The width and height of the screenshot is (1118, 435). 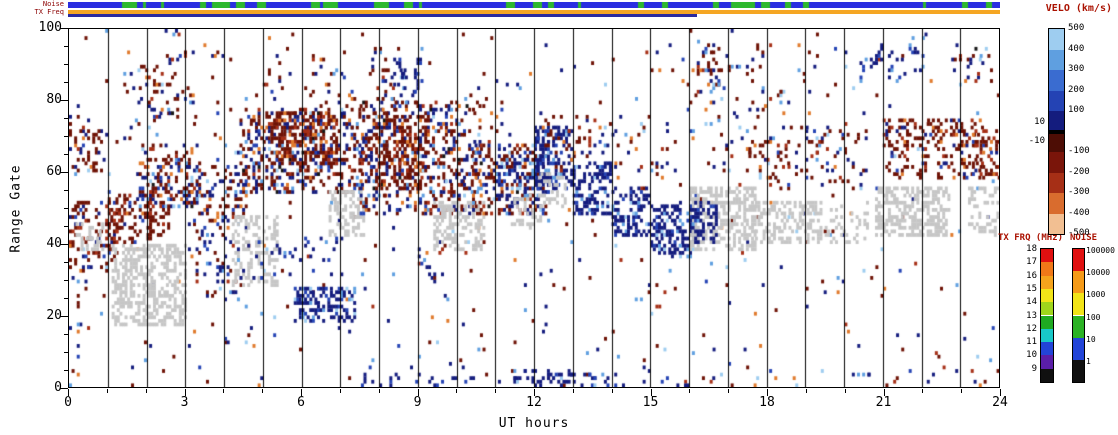 I want to click on noise-colorbar-title: NOISE, so click(x=1084, y=238).